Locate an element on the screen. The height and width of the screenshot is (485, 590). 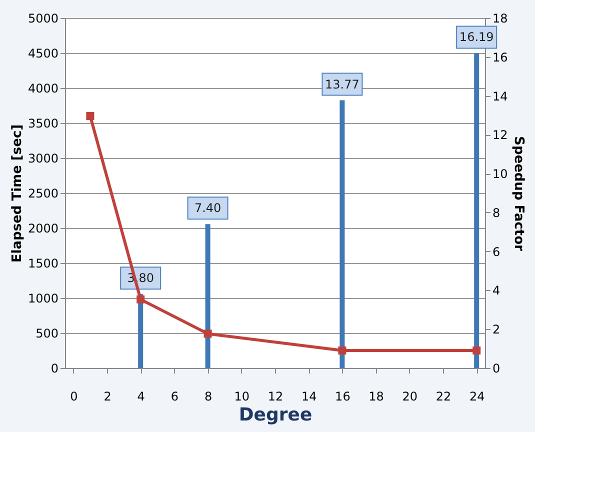
y-tick-label: 0 is located at coordinates (54, 369).